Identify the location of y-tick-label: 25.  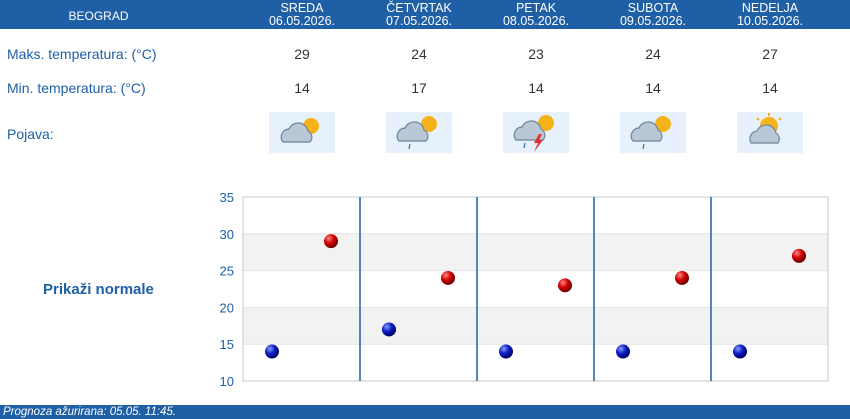
(227, 271).